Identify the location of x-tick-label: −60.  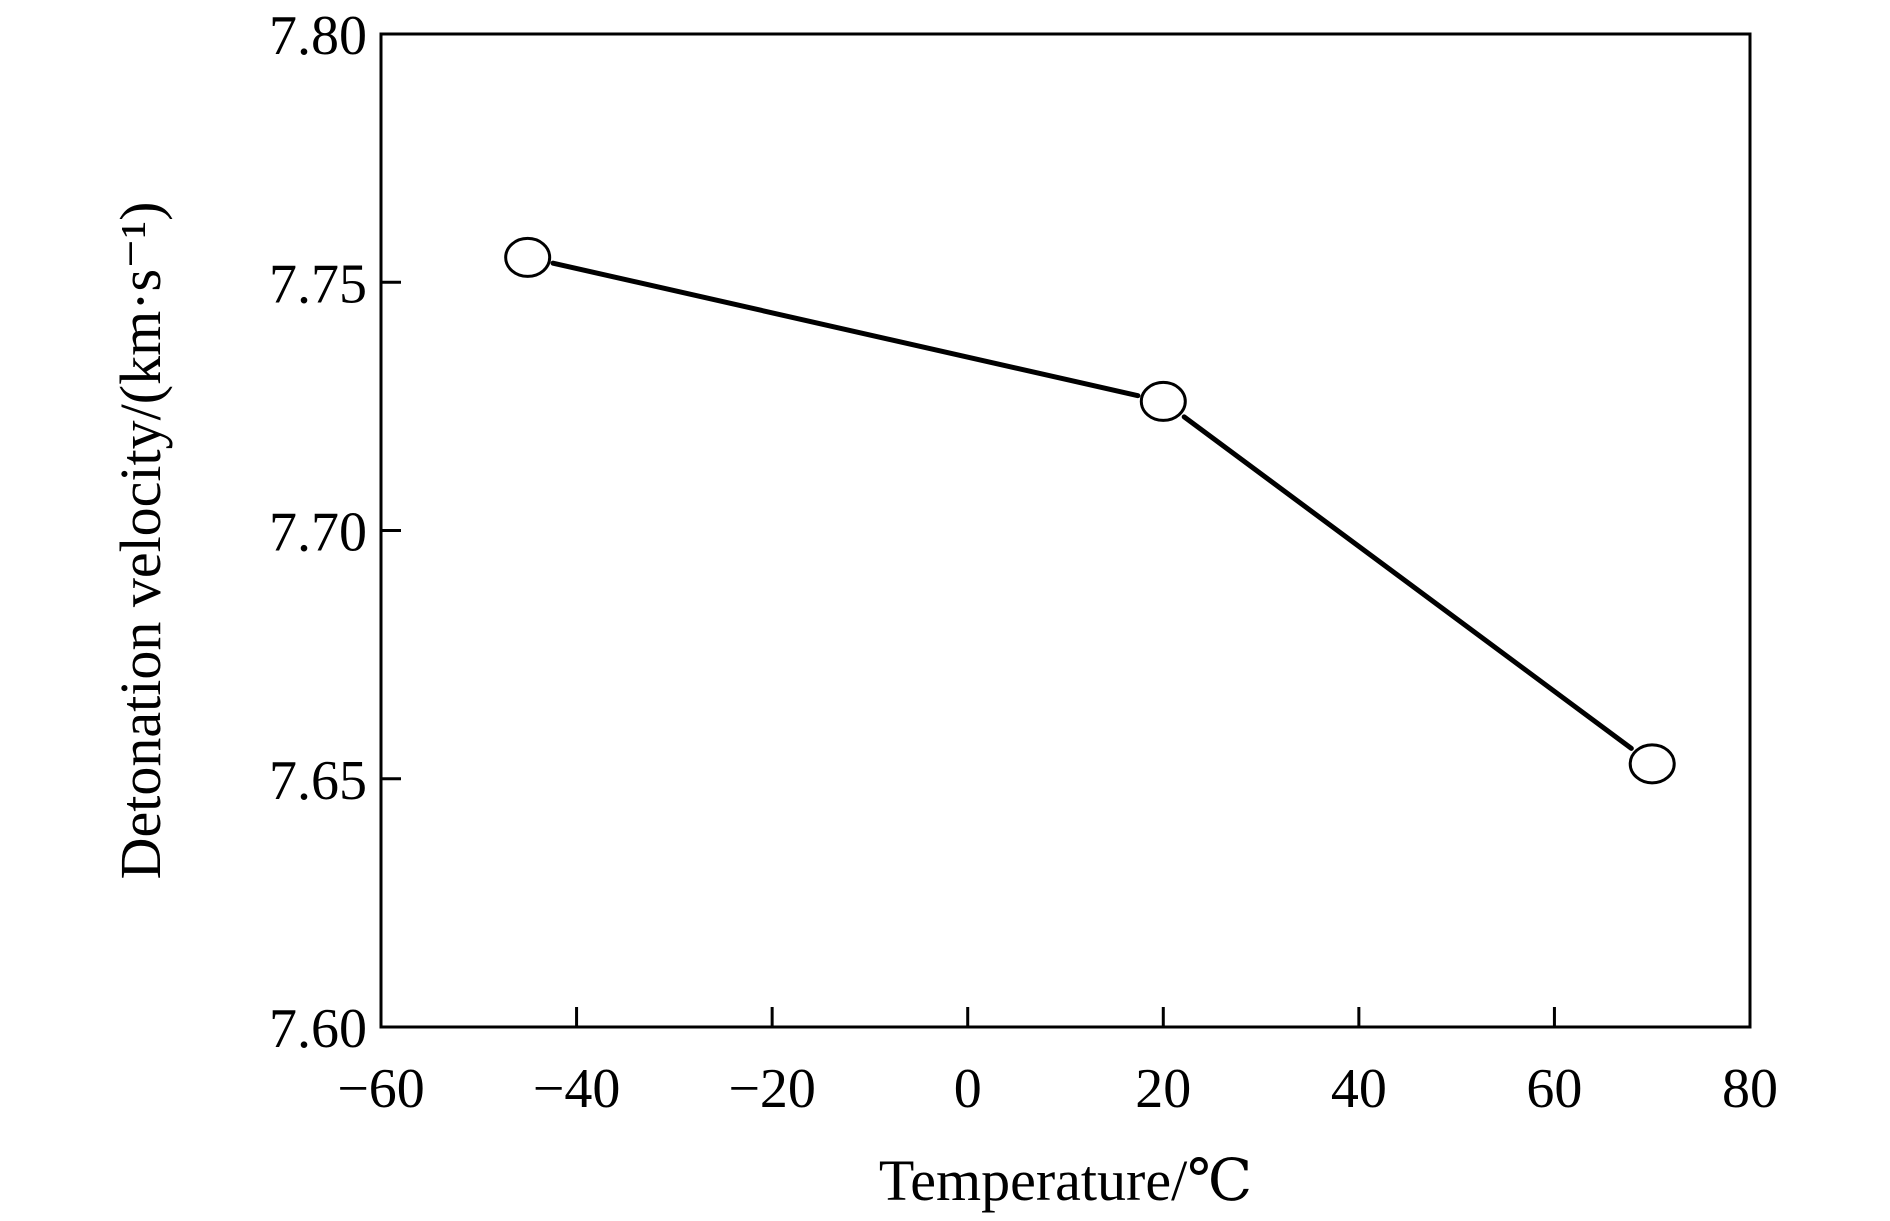
(381, 1089).